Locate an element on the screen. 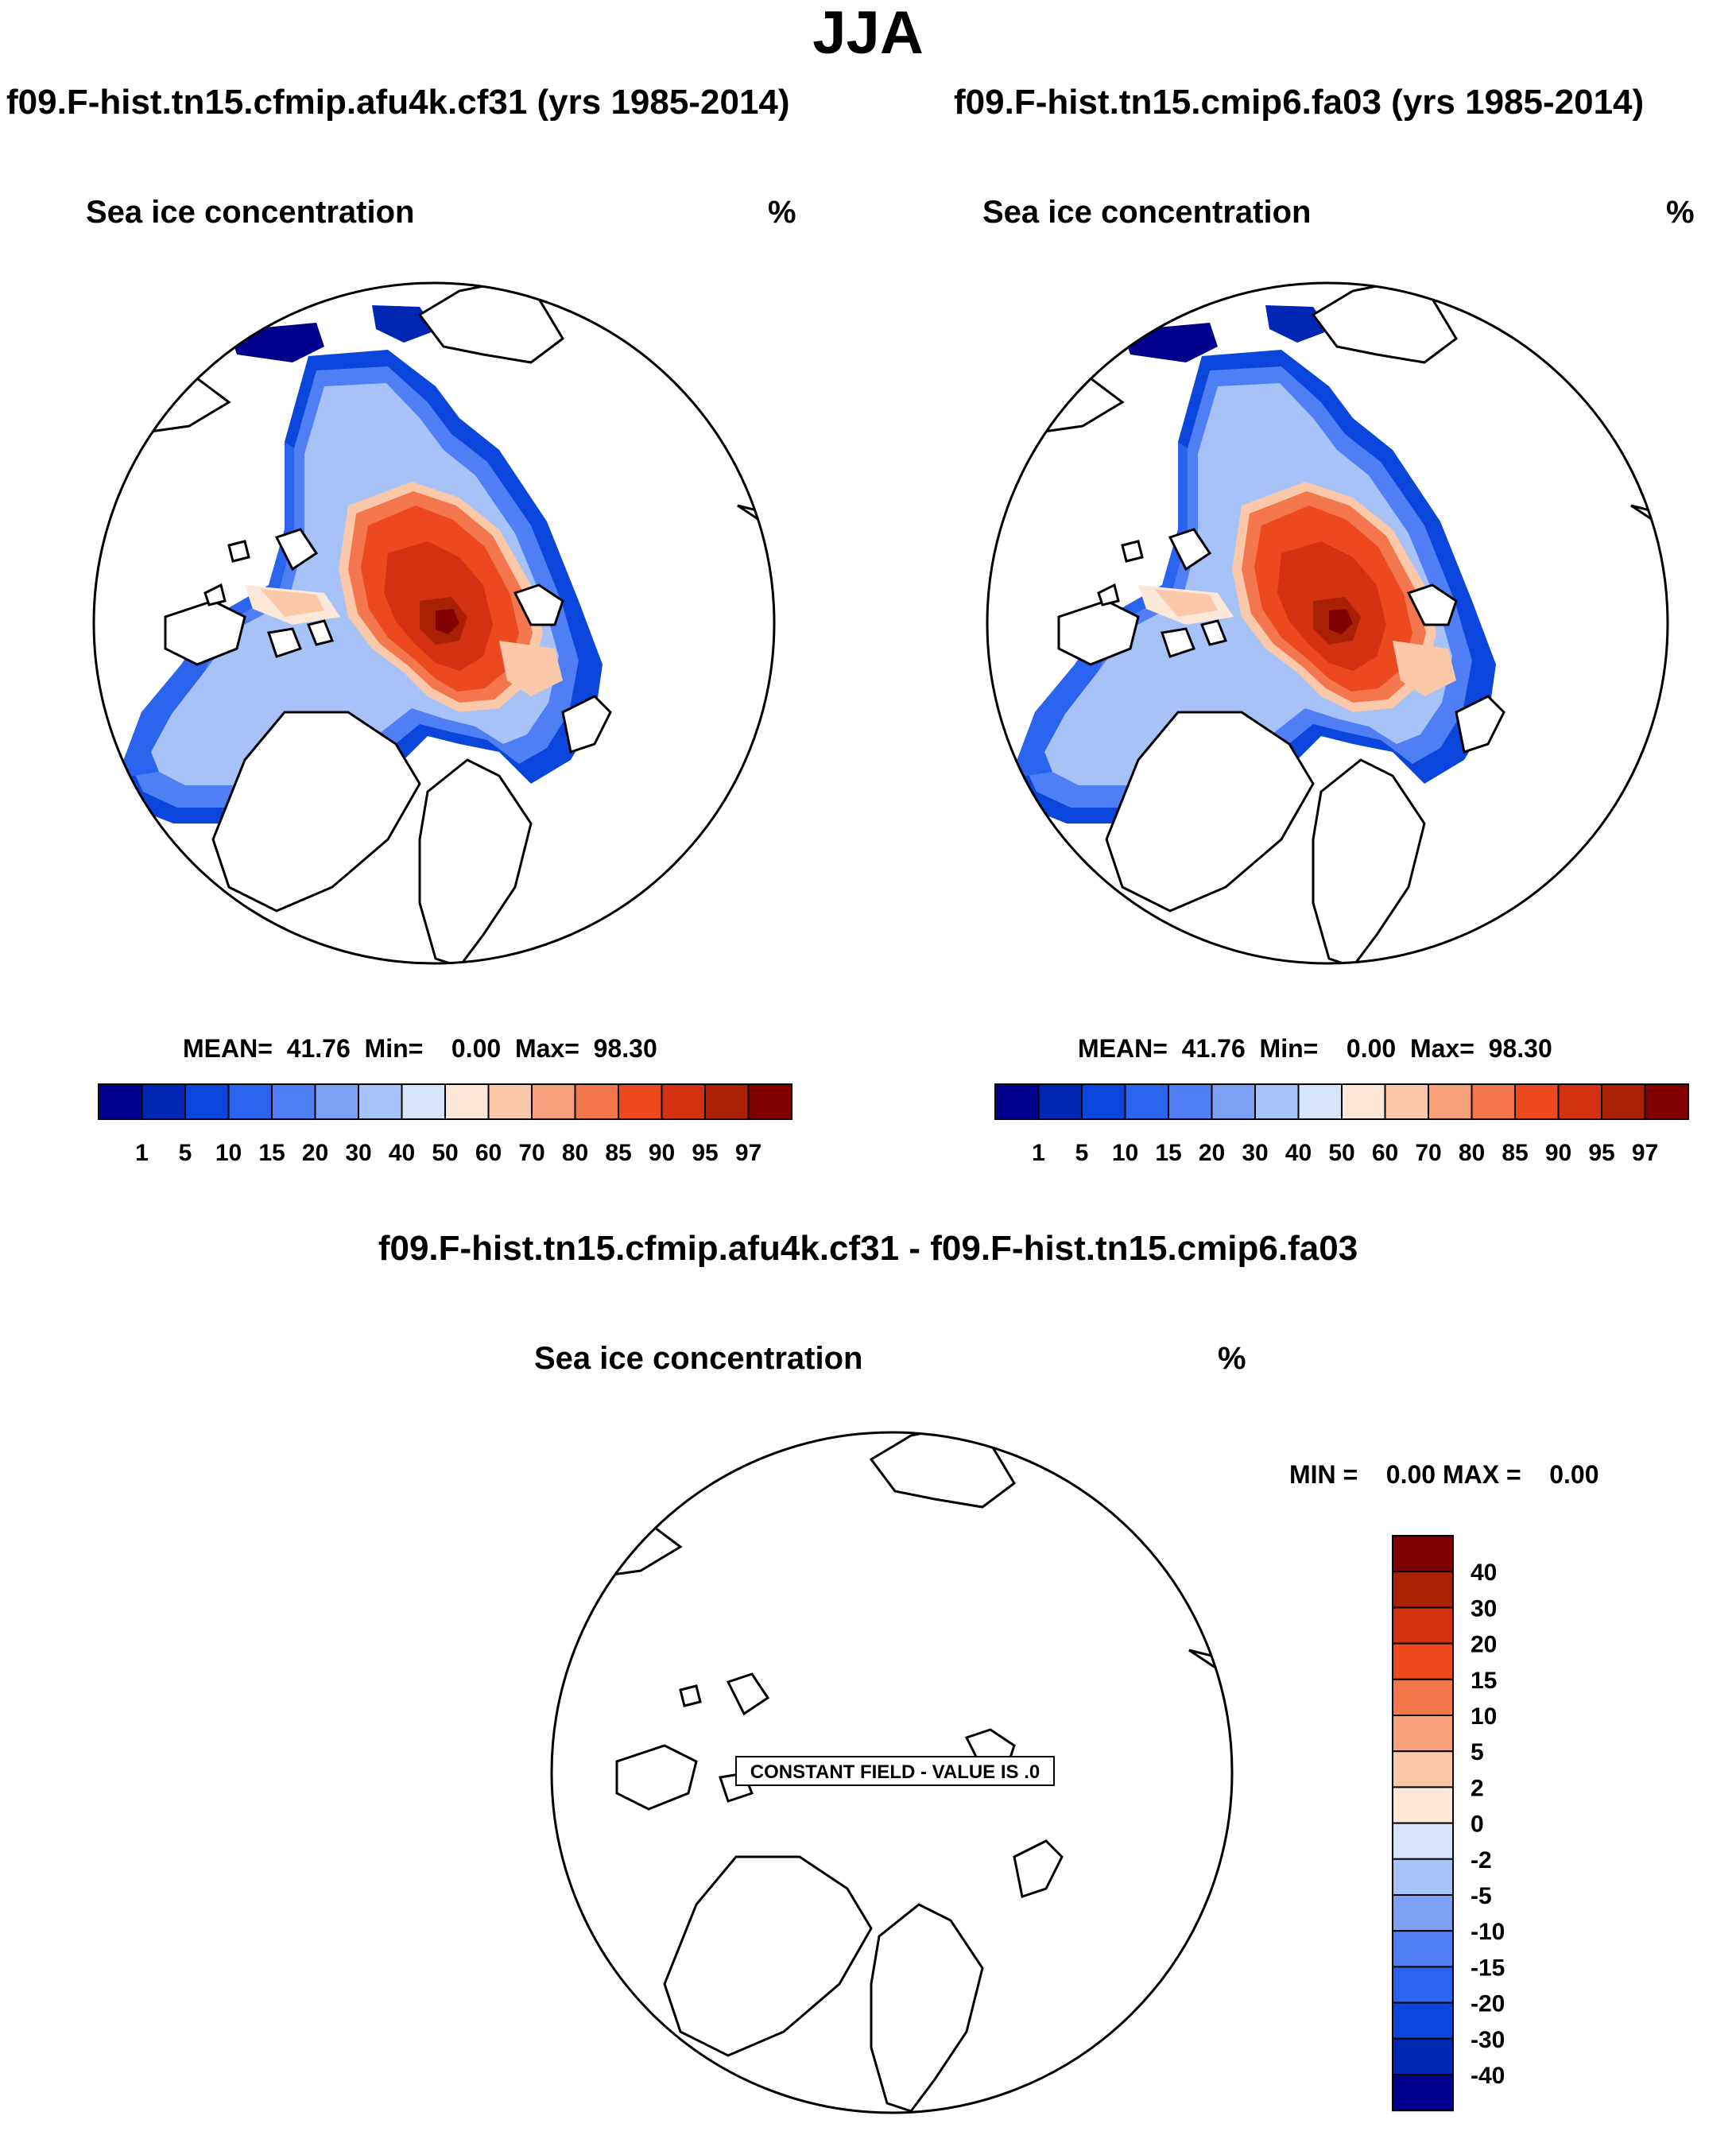  diff-colorbar-label-8: -2 is located at coordinates (1481, 1860).